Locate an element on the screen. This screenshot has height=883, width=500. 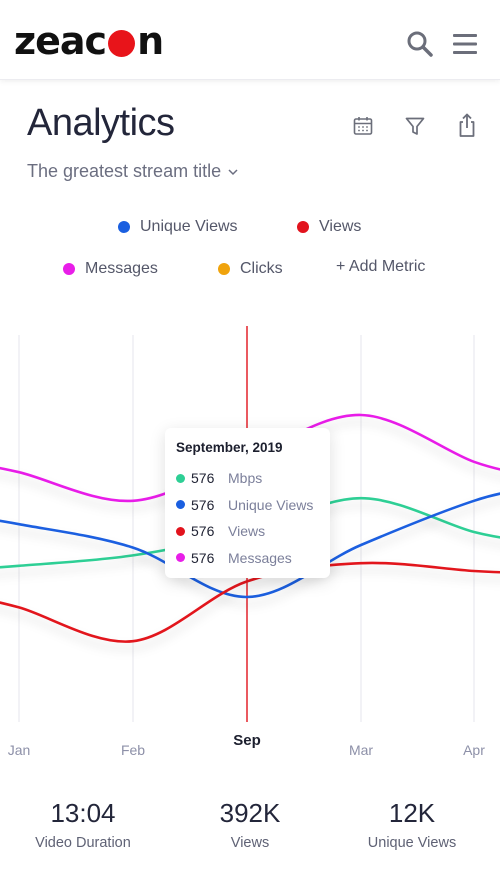
stat-unique-views: 12K Unique Views is located at coordinates (412, 824).